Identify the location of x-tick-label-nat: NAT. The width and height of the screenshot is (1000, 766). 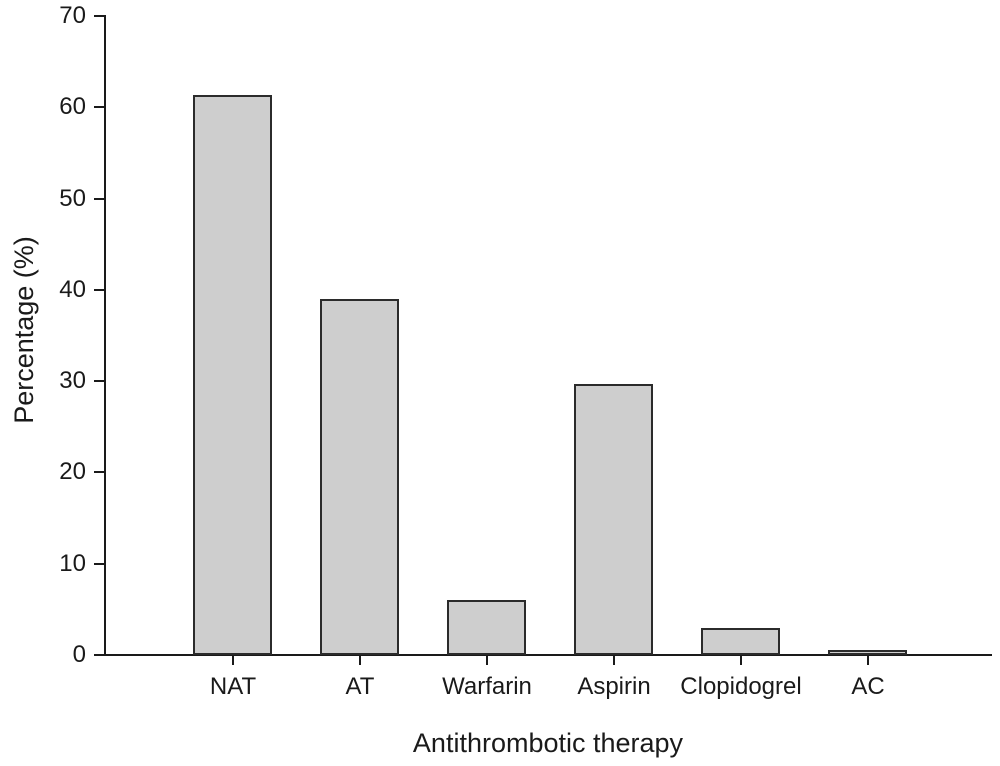
(233, 686).